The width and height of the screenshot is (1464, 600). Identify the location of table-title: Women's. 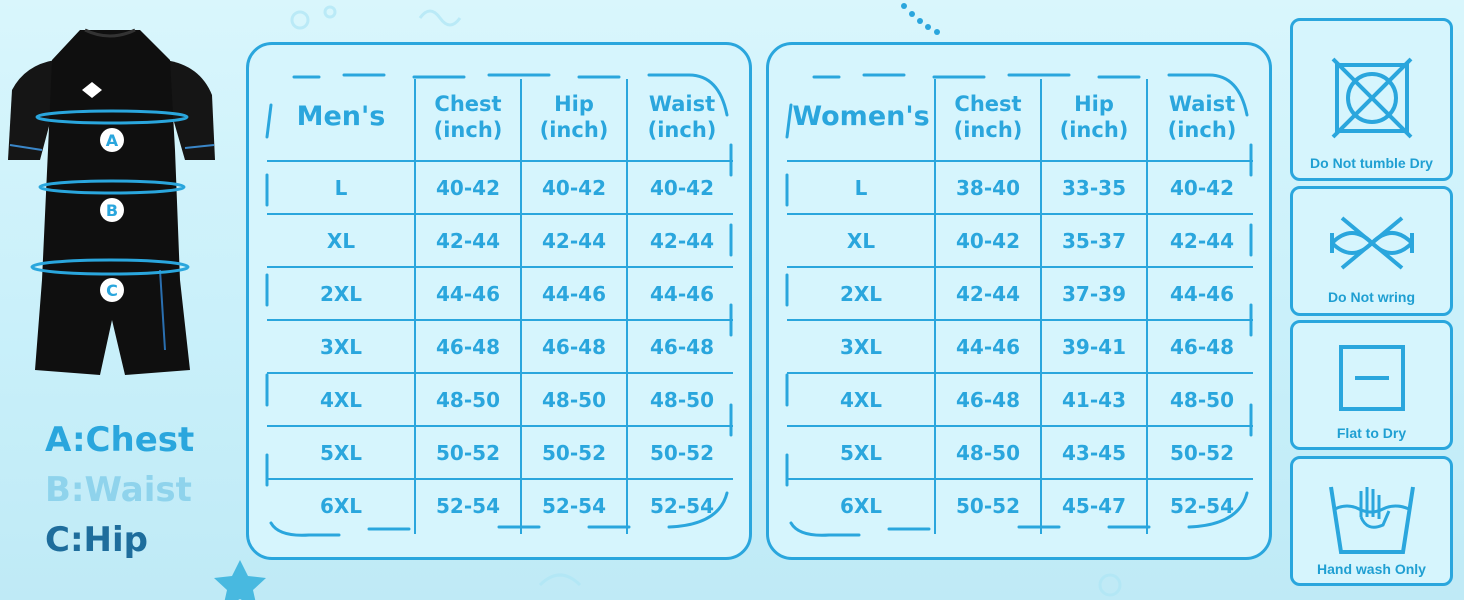
(861, 116).